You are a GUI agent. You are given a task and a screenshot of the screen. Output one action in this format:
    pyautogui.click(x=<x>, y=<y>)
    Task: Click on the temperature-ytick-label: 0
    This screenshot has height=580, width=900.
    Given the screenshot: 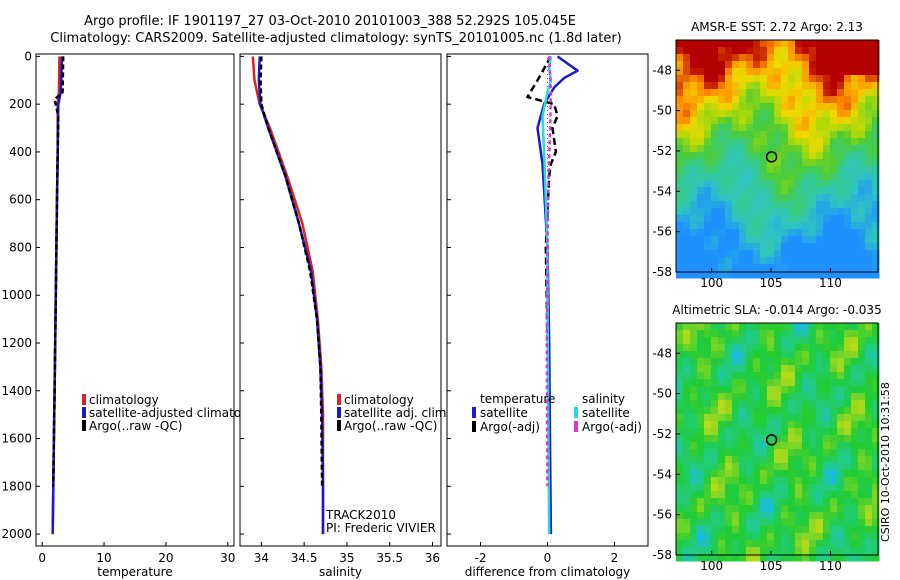 What is the action you would take?
    pyautogui.click(x=28, y=56)
    